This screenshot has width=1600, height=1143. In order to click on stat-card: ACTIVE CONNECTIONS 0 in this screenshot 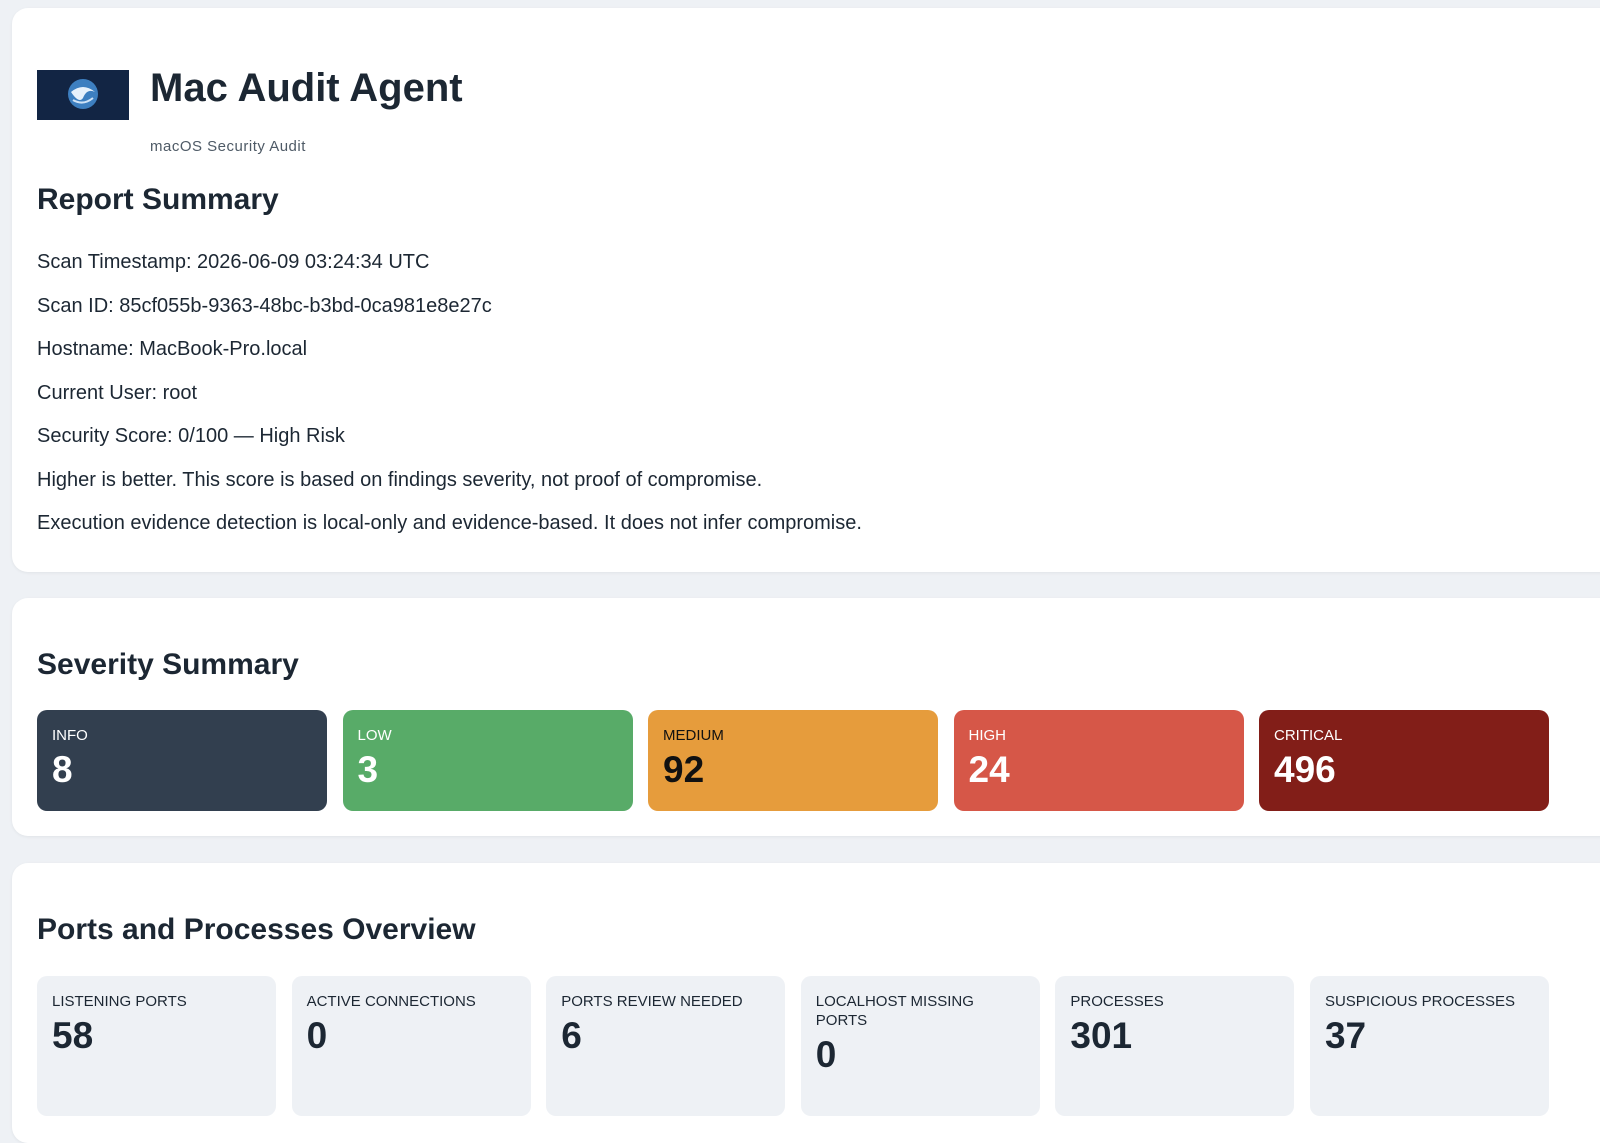, I will do `click(411, 1046)`.